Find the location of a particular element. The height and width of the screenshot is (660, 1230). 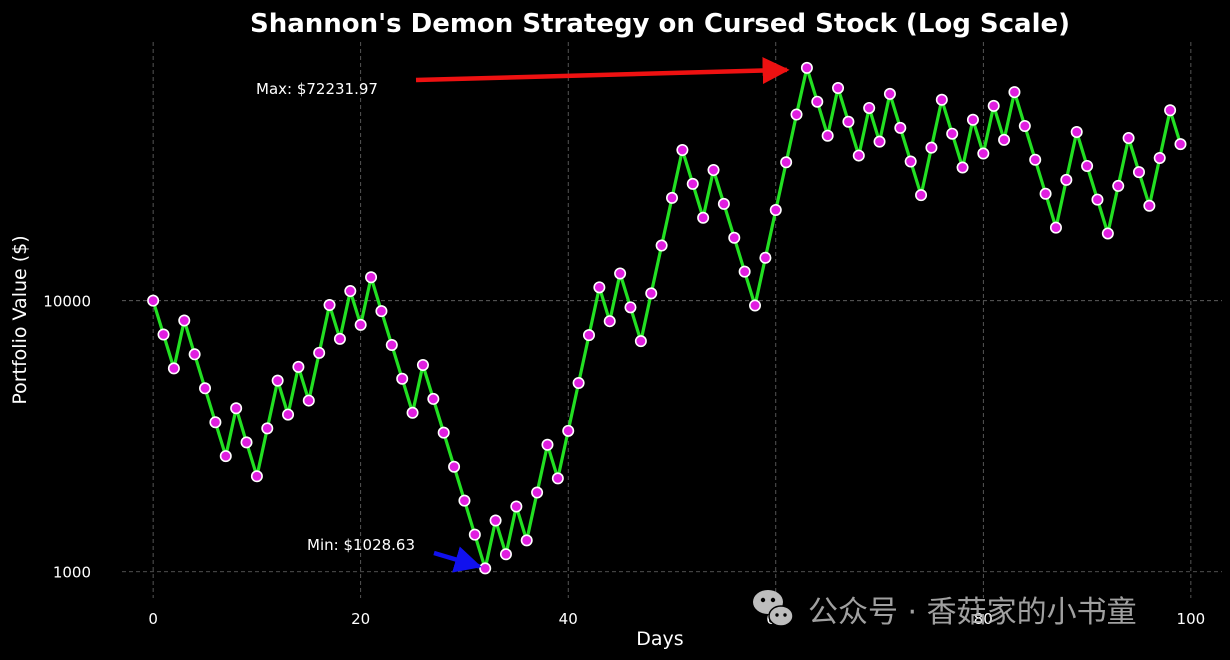

y-tick-label: 1000 is located at coordinates (72, 573).